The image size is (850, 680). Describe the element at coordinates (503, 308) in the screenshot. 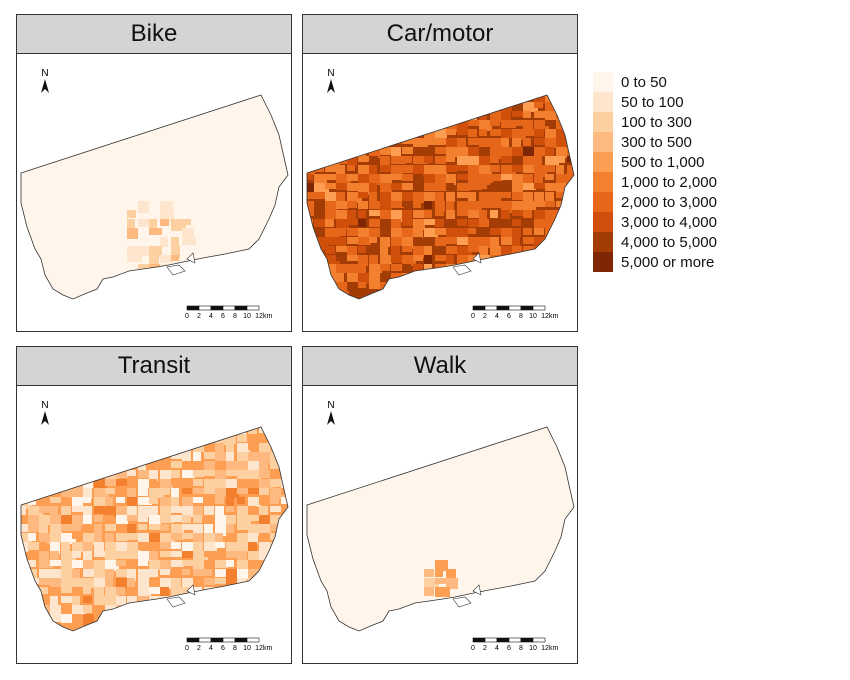

I see `scale-bar-segment` at that location.